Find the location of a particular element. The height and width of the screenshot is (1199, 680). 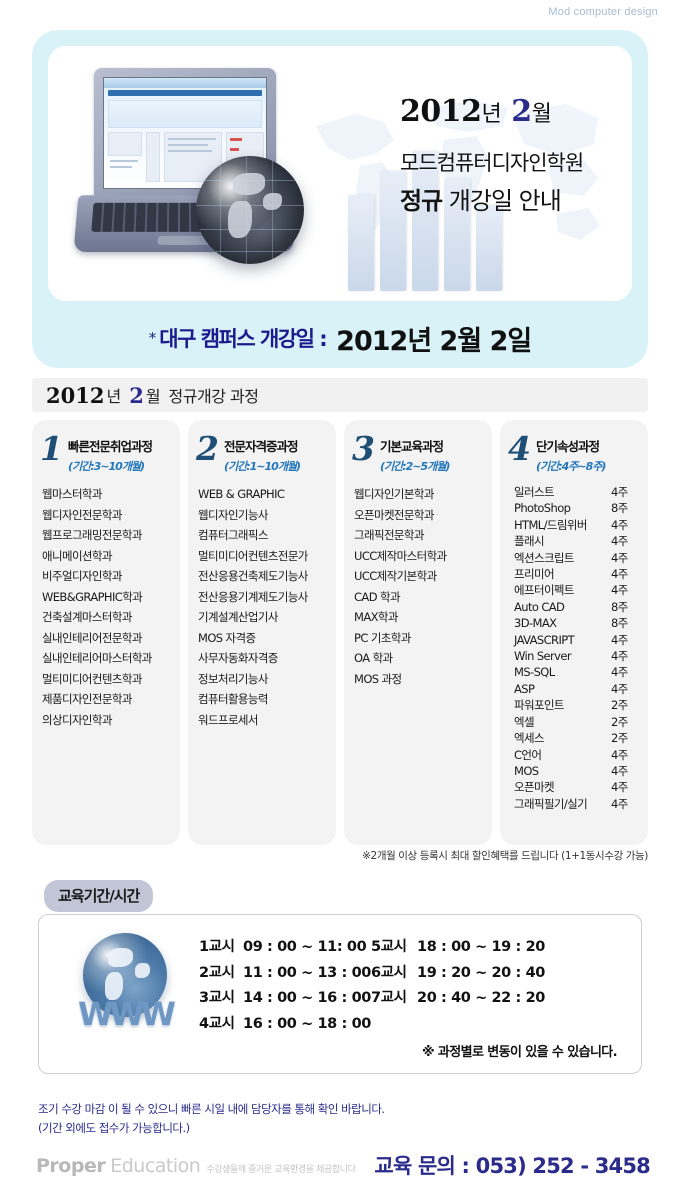

list-item: 의상디자인학과 is located at coordinates (77, 719).